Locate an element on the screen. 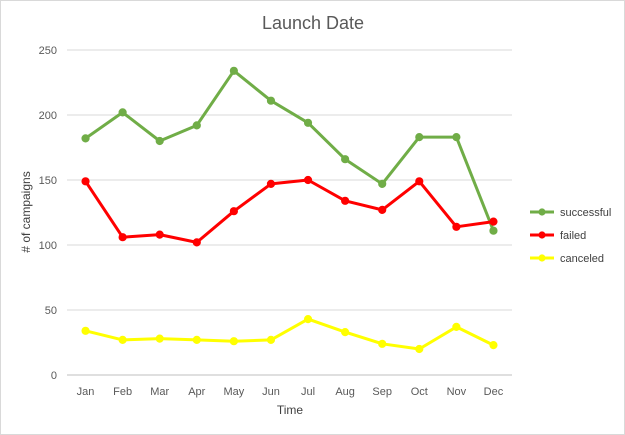  legend-label-failed: failed is located at coordinates (573, 236).